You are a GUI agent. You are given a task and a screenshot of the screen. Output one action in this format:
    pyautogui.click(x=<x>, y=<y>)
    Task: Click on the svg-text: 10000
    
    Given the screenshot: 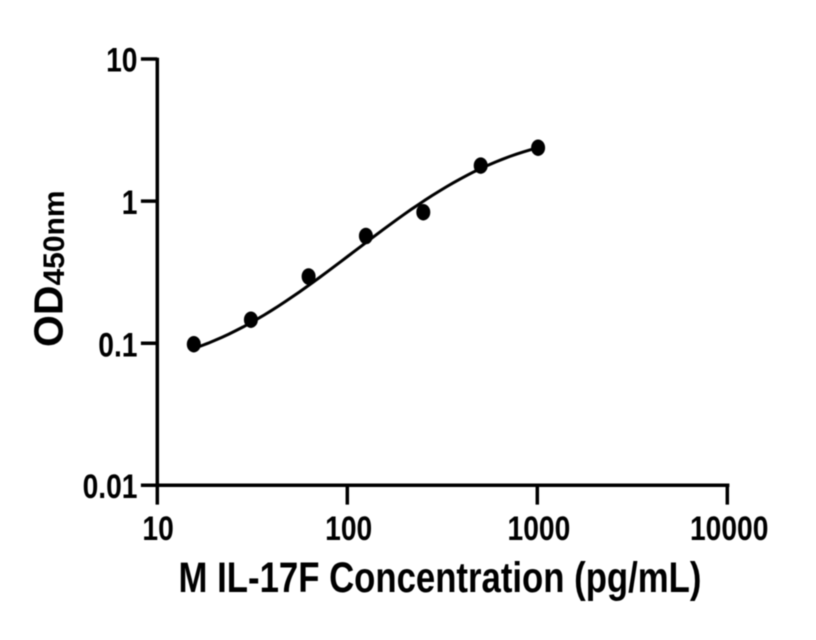 What is the action you would take?
    pyautogui.click(x=729, y=529)
    